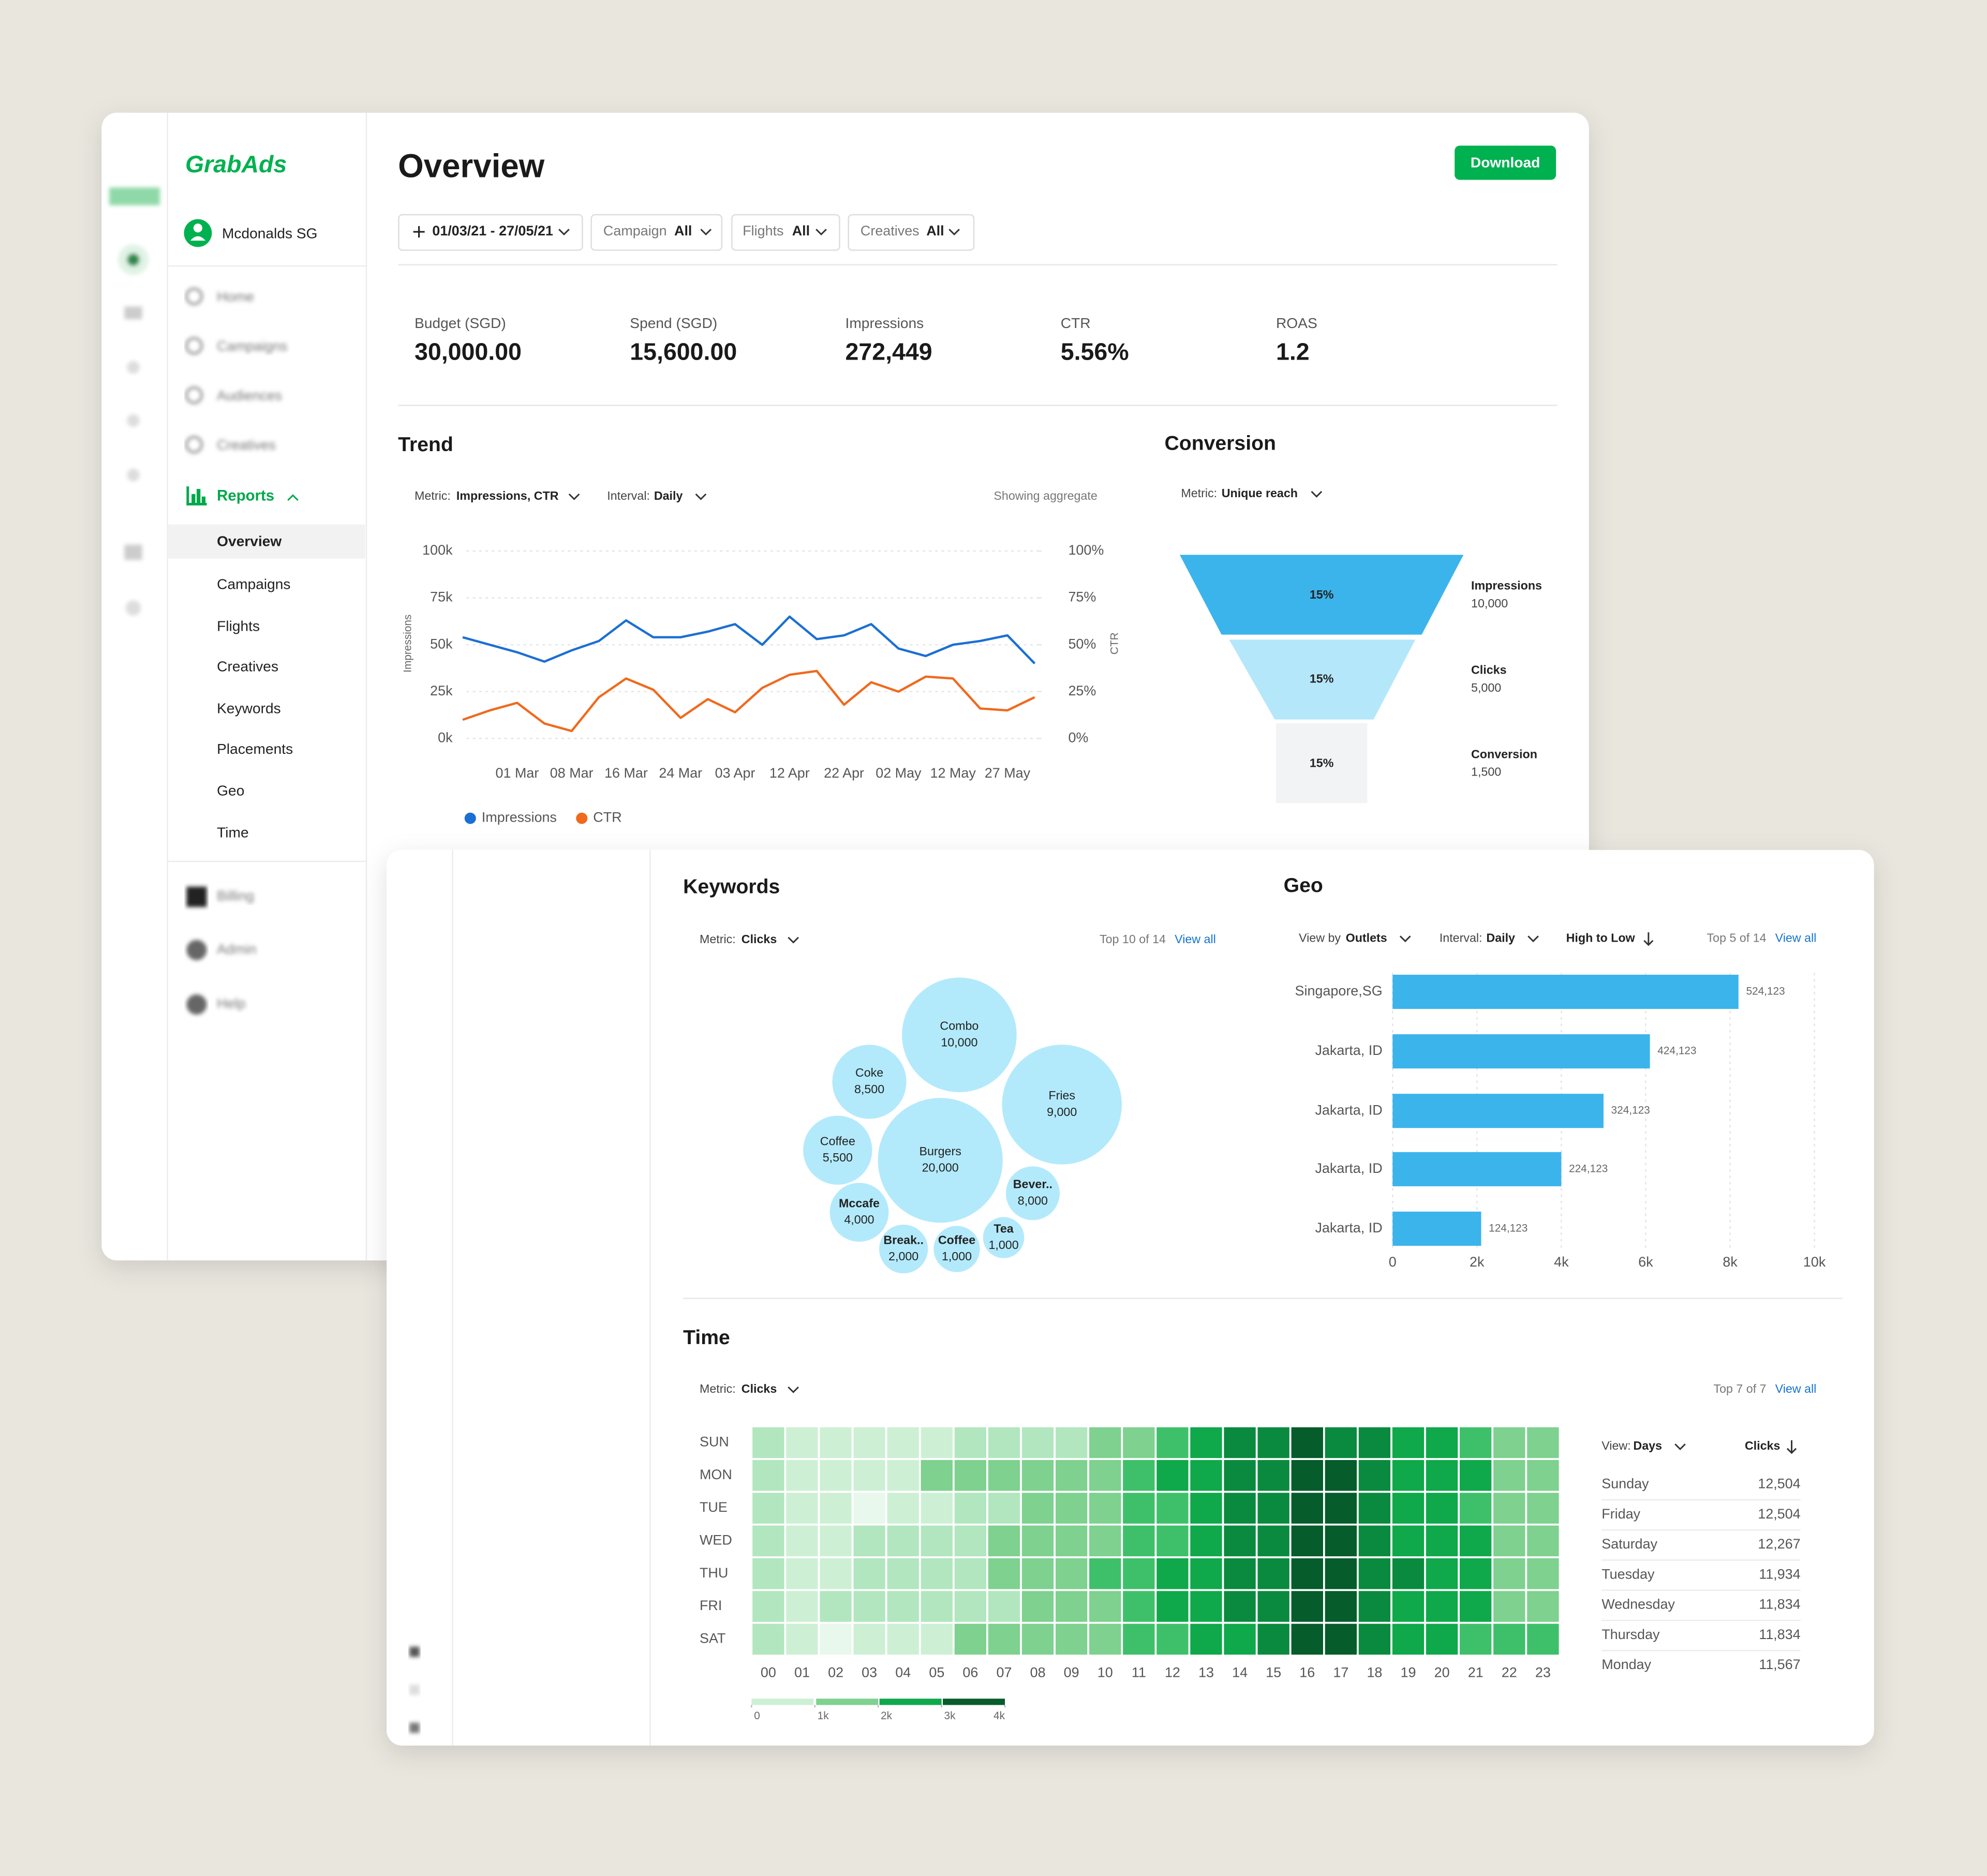  I want to click on campaign-filter, so click(656, 232).